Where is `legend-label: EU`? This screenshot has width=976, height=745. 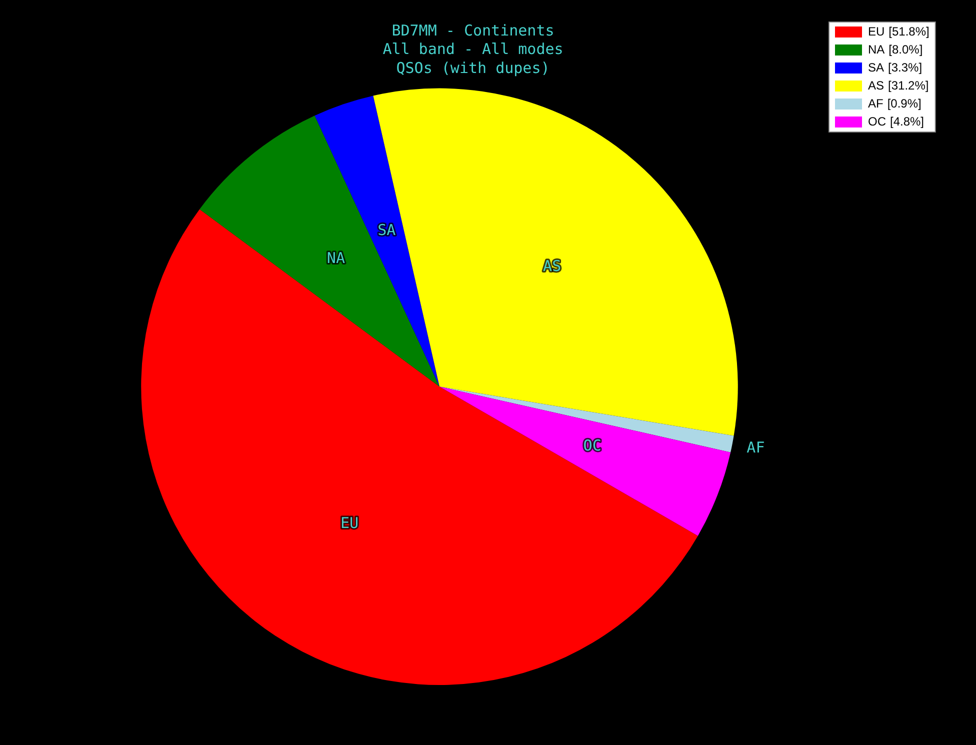 legend-label: EU is located at coordinates (876, 31).